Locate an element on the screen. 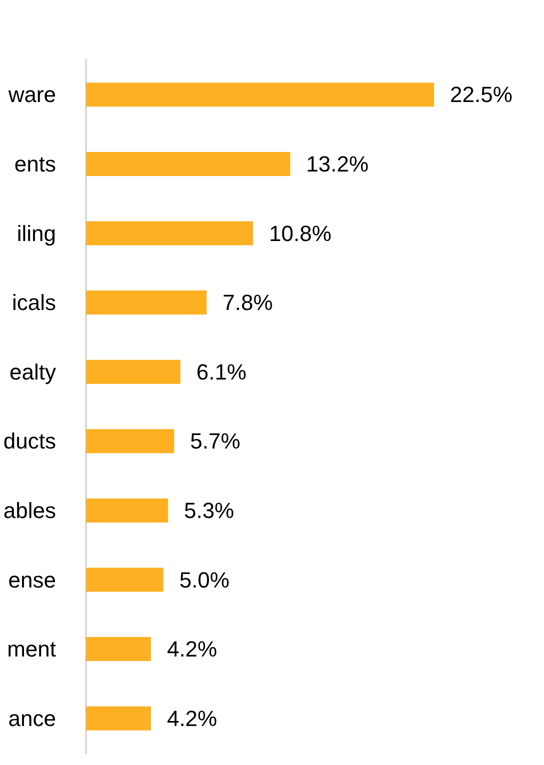 The width and height of the screenshot is (544, 765). data-label: 5.0% is located at coordinates (204, 579).